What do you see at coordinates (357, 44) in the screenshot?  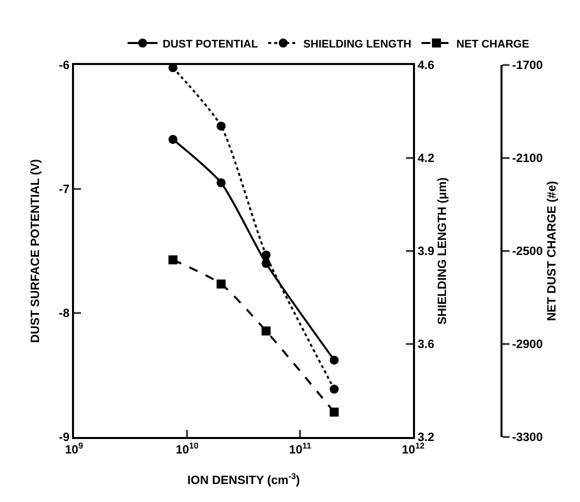 I see `legend-label: SHIELDING LENGTH` at bounding box center [357, 44].